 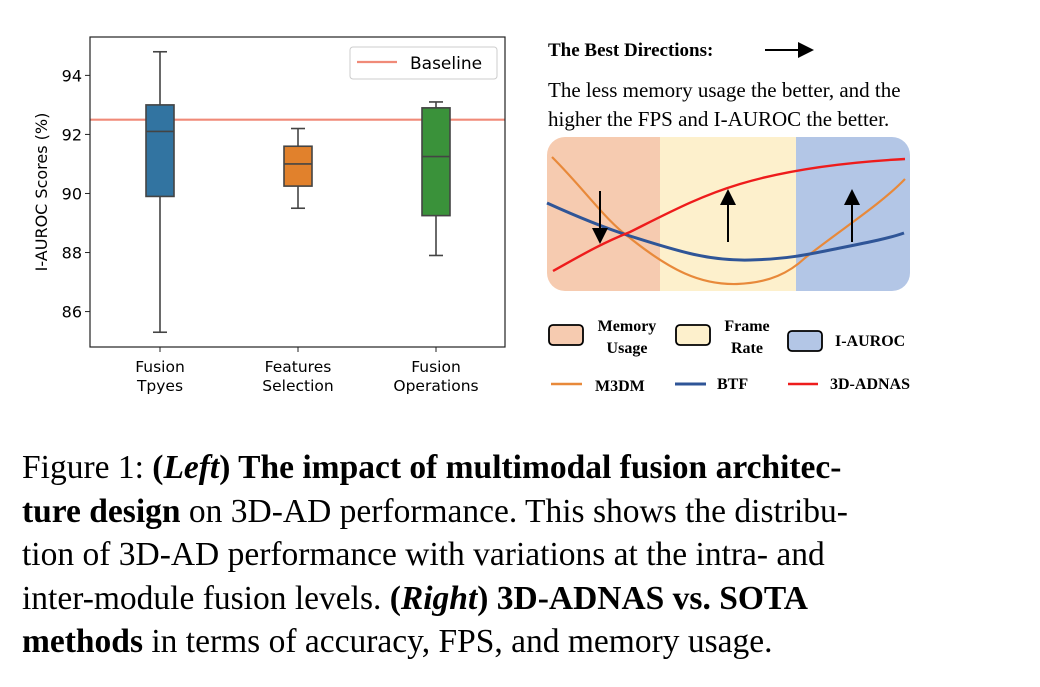 I want to click on label-memory-usage-2: Usage, so click(x=627, y=348).